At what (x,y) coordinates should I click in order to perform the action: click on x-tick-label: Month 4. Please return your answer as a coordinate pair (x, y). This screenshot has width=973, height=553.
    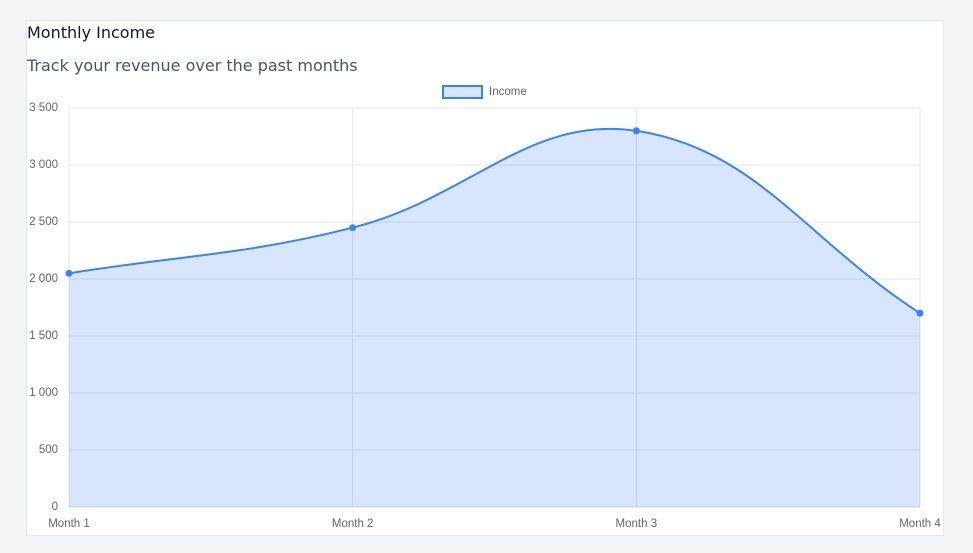
    Looking at the image, I should click on (920, 524).